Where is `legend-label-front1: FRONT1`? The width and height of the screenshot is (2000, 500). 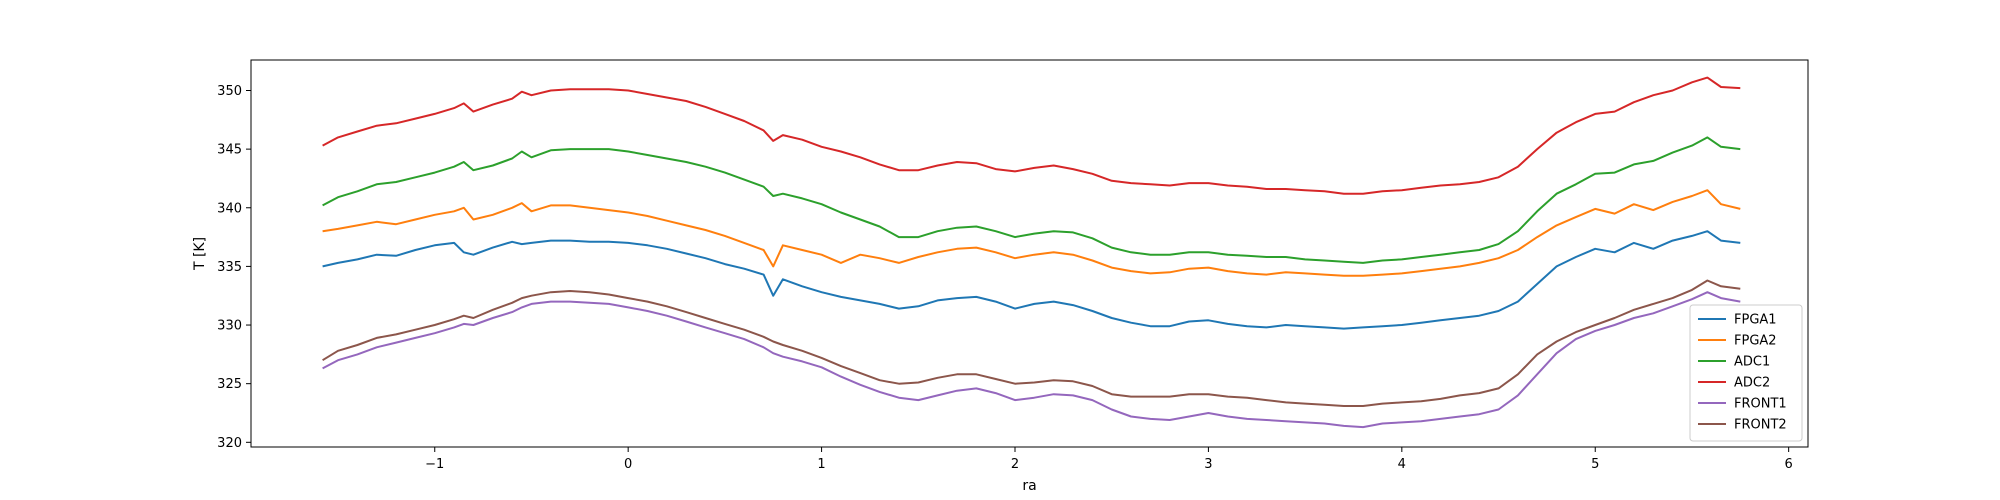
legend-label-front1: FRONT1 is located at coordinates (1760, 404).